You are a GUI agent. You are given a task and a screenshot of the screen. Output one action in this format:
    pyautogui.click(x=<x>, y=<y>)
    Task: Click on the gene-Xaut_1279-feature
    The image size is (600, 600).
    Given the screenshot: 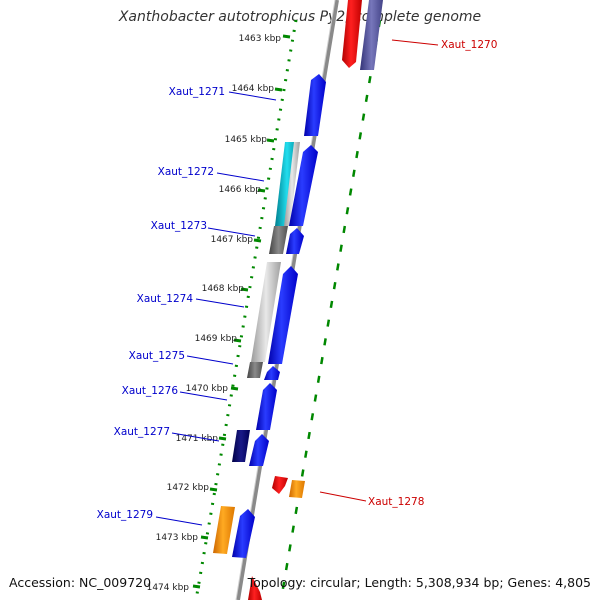 What is the action you would take?
    pyautogui.click(x=224, y=530)
    